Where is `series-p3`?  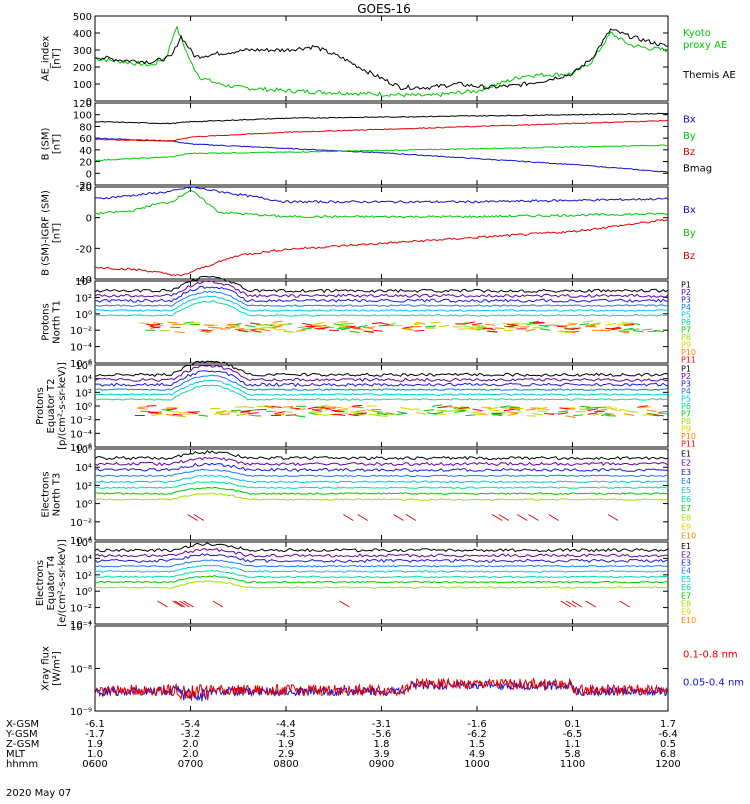
series-p3 is located at coordinates (381, 378).